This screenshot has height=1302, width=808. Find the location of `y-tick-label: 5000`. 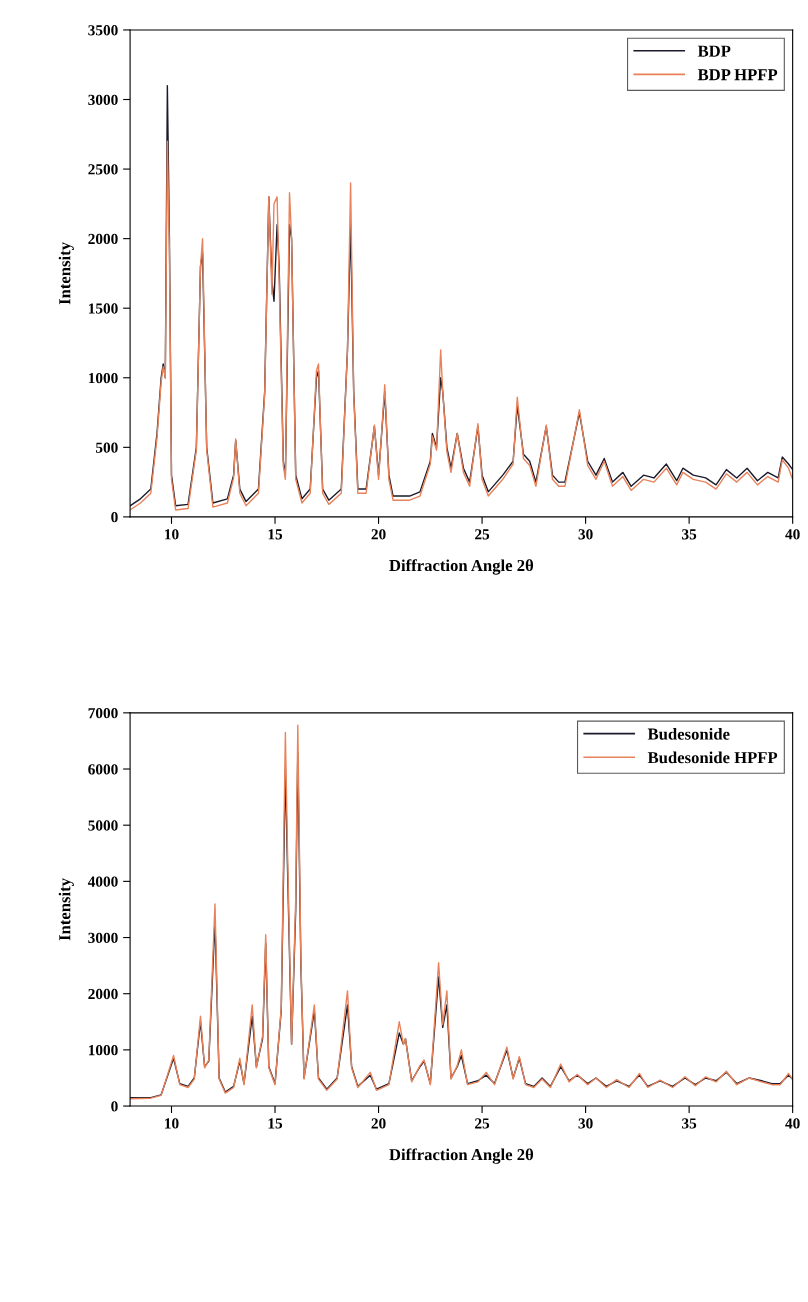

y-tick-label: 5000 is located at coordinates (103, 825).